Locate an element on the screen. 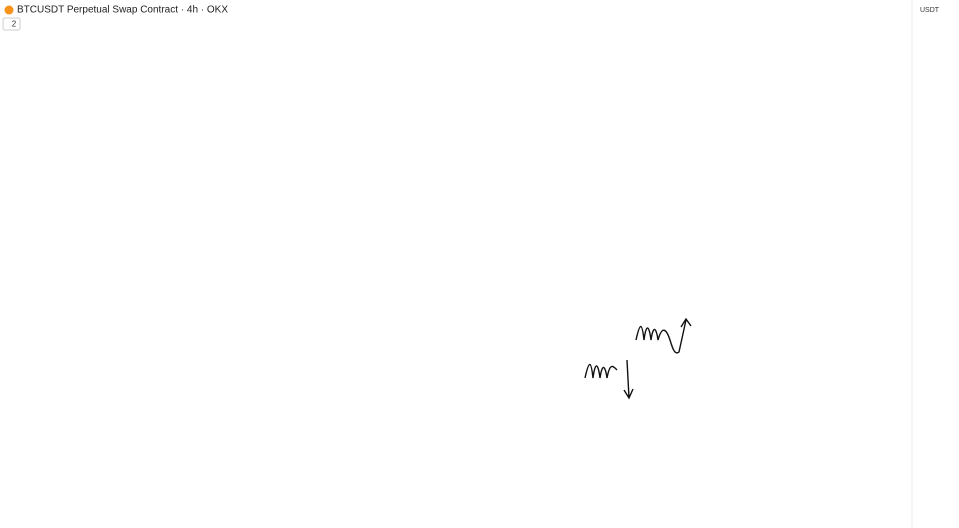 This screenshot has height=528, width=959. badge-box is located at coordinates (11, 24).